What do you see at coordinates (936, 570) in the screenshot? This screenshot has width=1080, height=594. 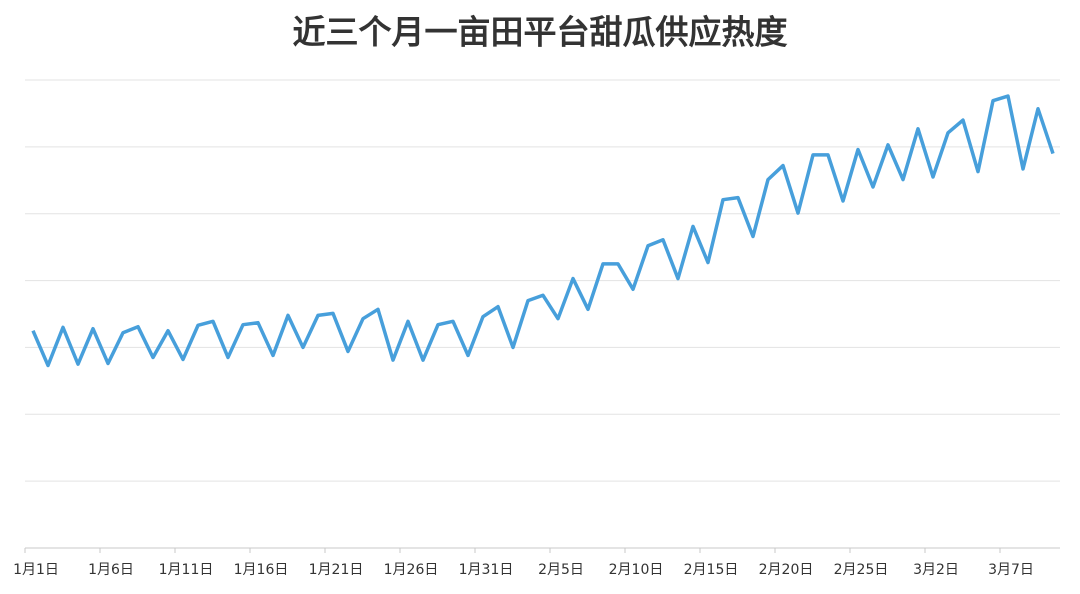 I see `x-tick-label: 3月2日` at bounding box center [936, 570].